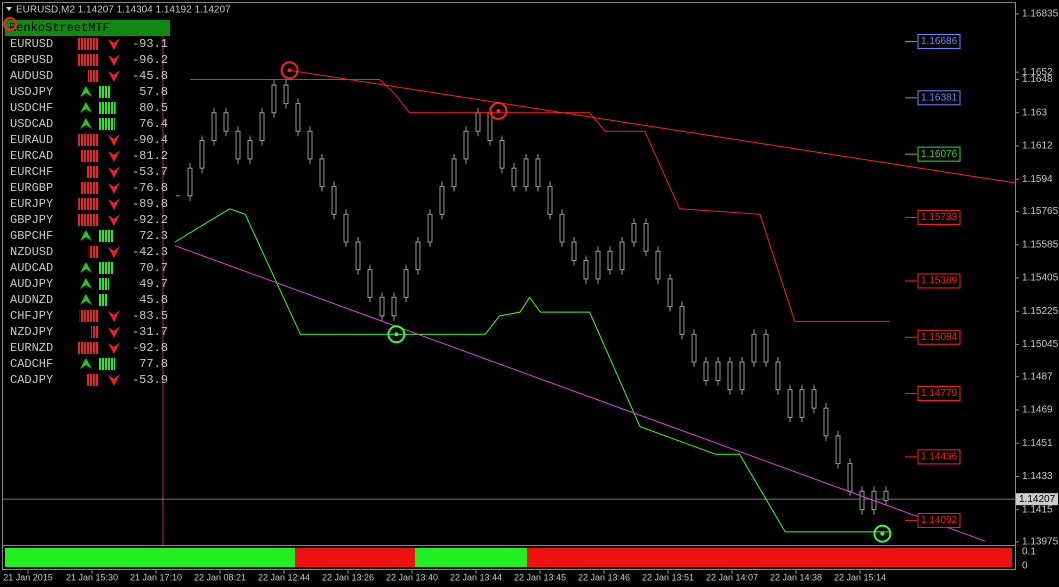 The height and width of the screenshot is (587, 1059). I want to click on level-label: 1.14092, so click(939, 520).